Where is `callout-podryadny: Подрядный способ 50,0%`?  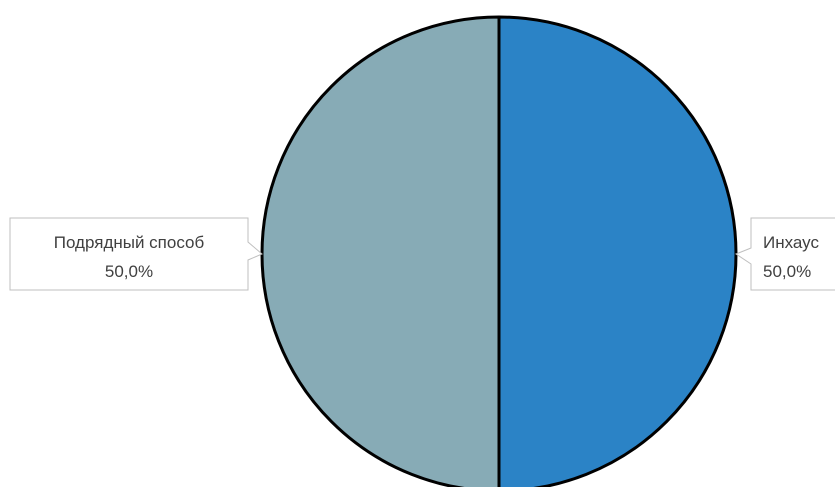
callout-podryadny: Подрядный способ 50,0% is located at coordinates (136, 254).